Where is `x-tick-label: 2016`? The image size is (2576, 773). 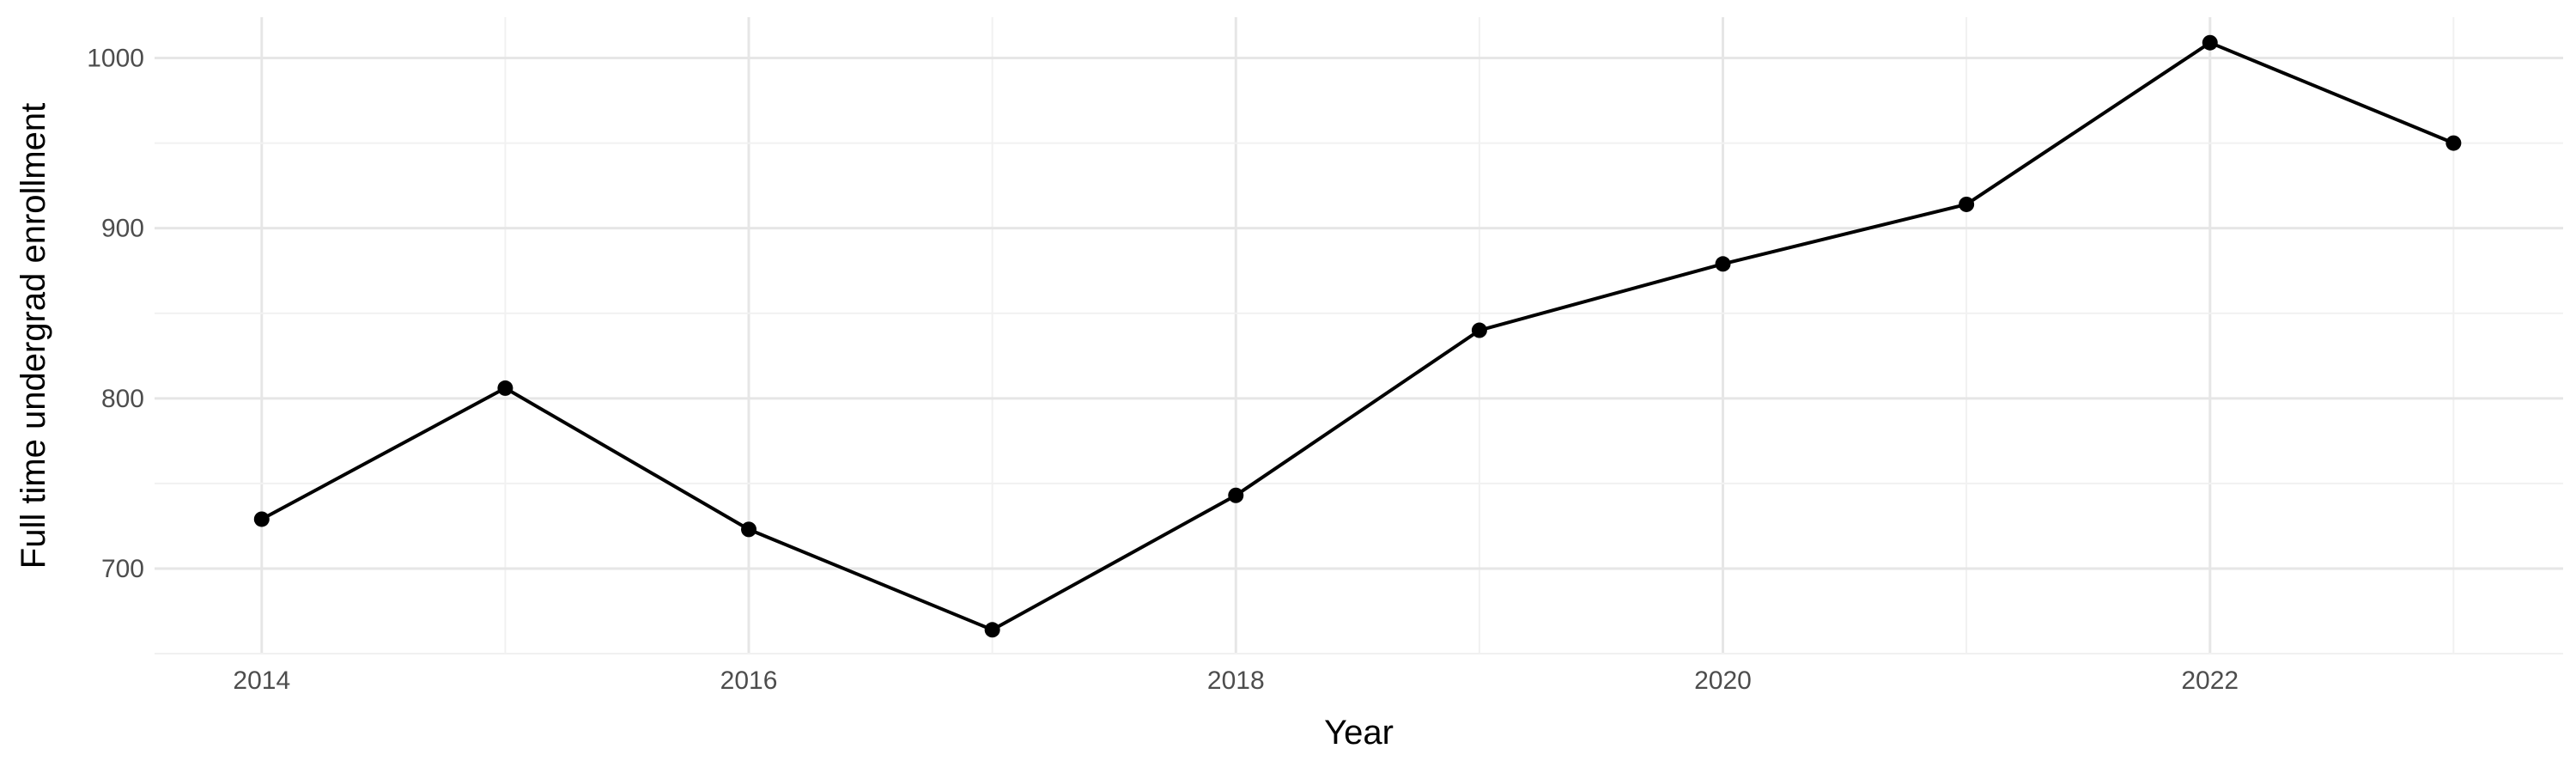
x-tick-label: 2016 is located at coordinates (749, 680).